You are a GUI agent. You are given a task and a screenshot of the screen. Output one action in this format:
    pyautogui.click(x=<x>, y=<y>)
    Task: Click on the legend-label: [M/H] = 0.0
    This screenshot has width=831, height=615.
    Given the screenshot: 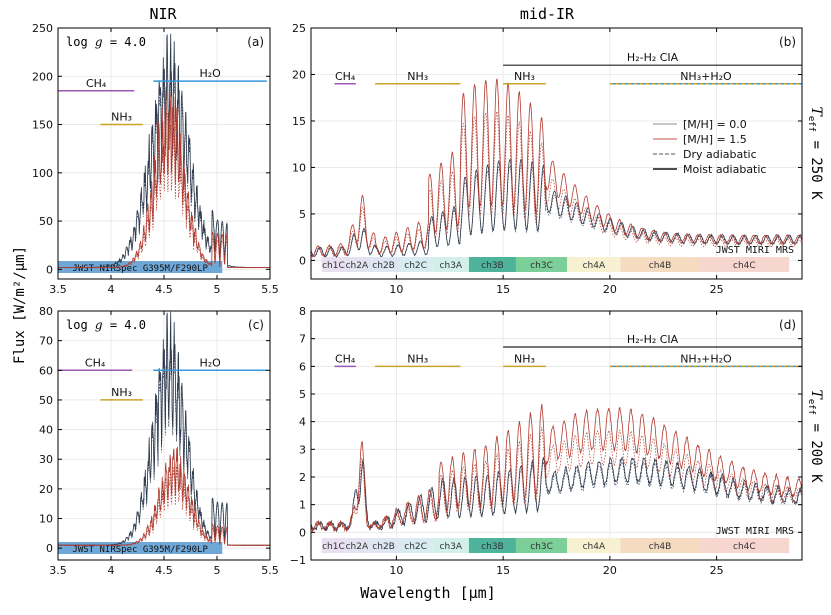 What is the action you would take?
    pyautogui.click(x=715, y=124)
    